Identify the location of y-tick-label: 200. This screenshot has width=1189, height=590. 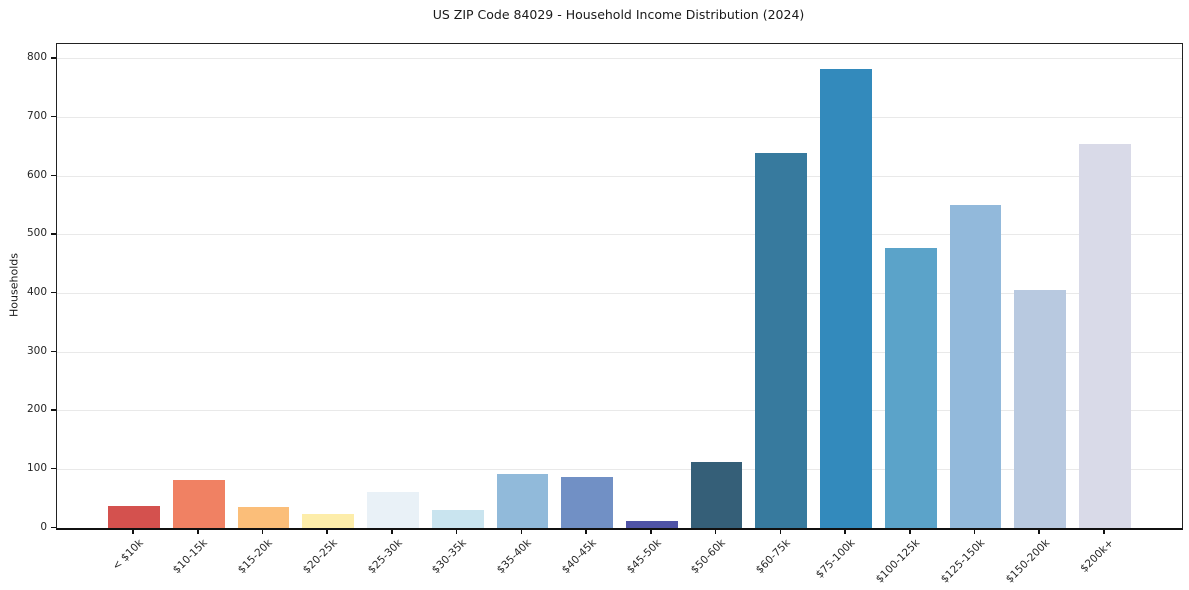
(36, 409).